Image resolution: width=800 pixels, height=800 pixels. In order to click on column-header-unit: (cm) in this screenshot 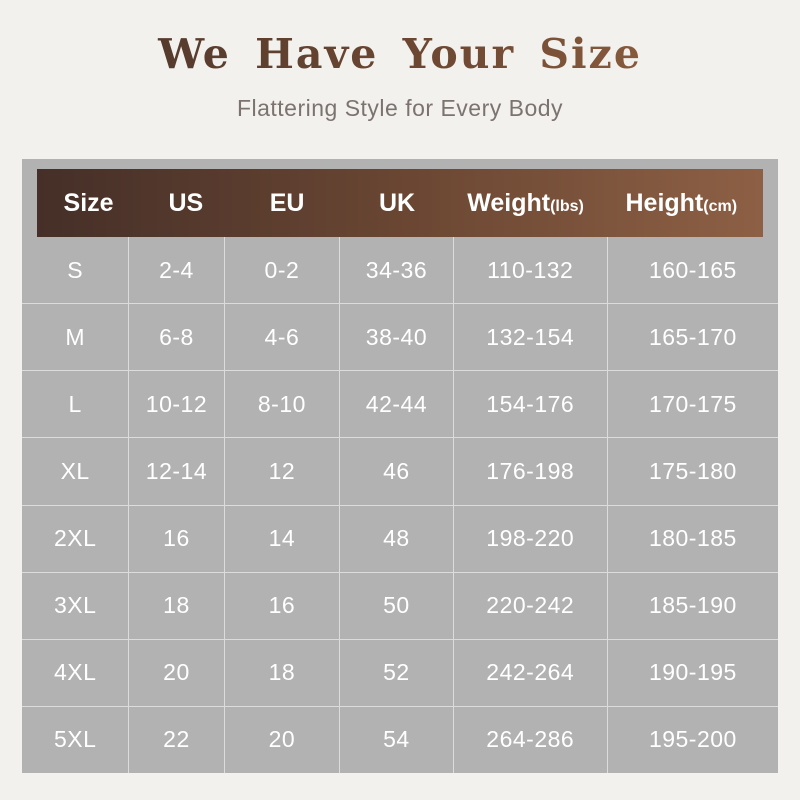, I will do `click(720, 206)`.